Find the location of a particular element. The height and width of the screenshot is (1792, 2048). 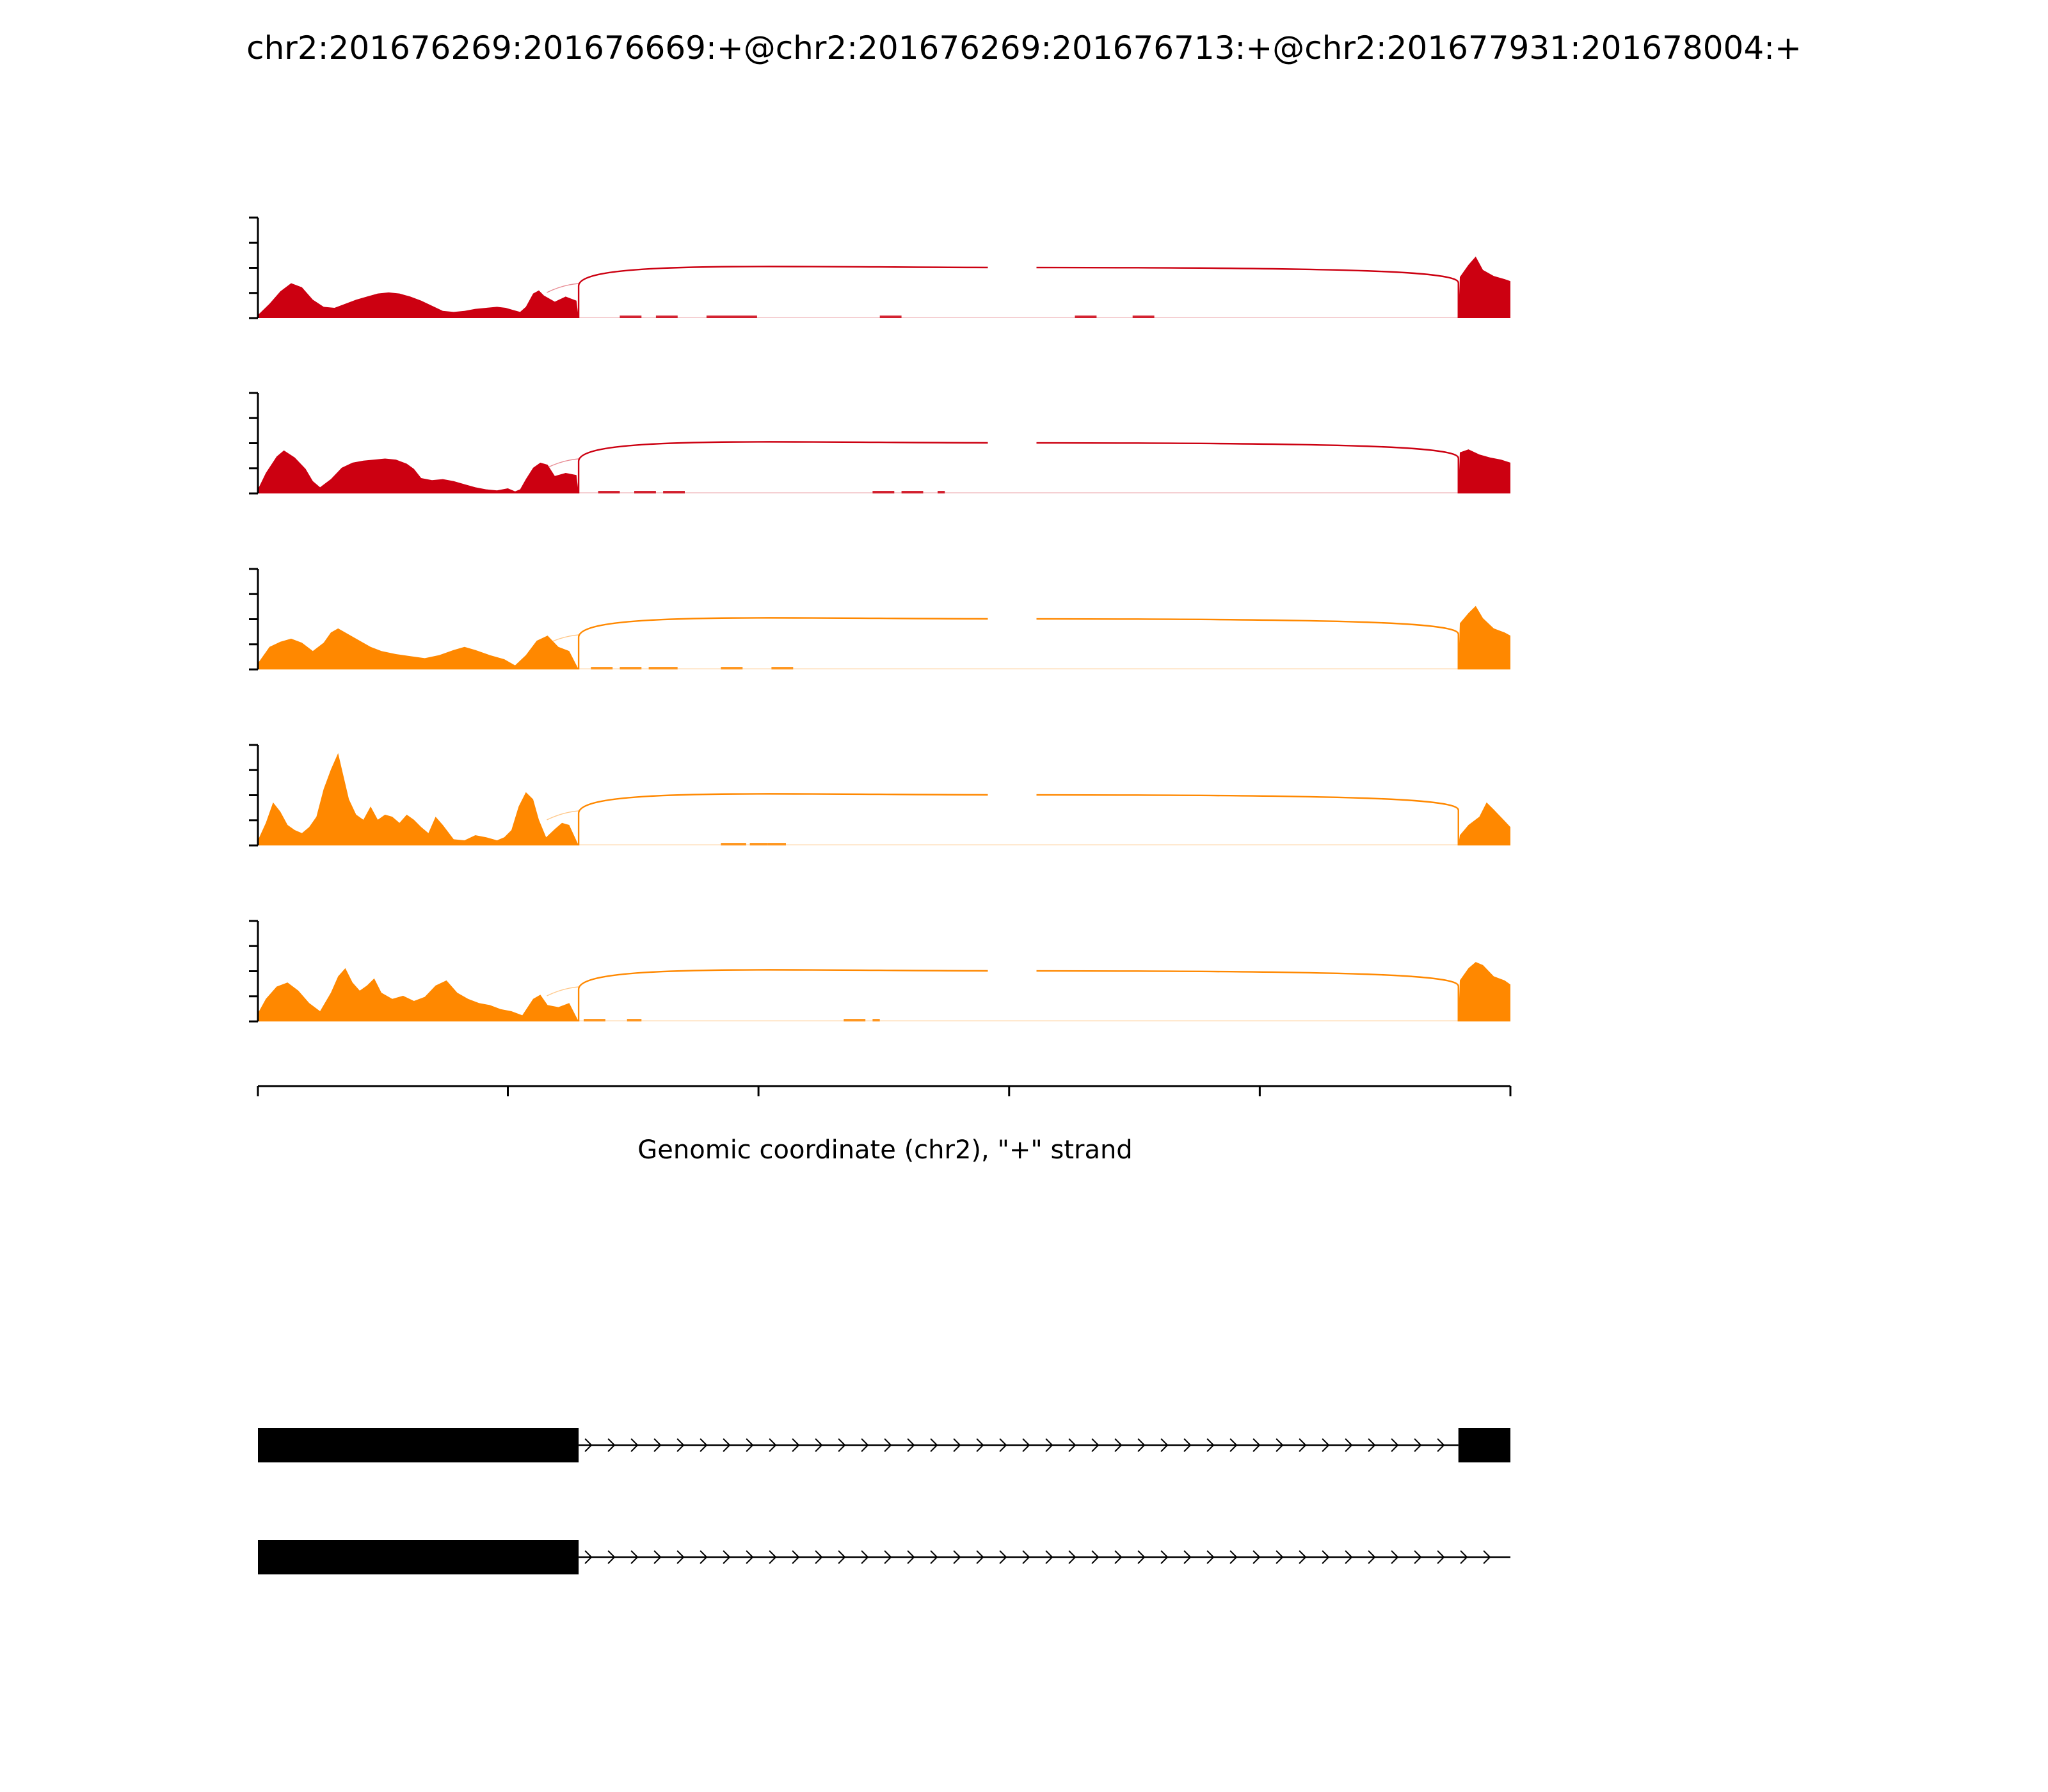

x-axis-label: Genomic coordinate (chr2), "+" strand is located at coordinates (884, 1150).